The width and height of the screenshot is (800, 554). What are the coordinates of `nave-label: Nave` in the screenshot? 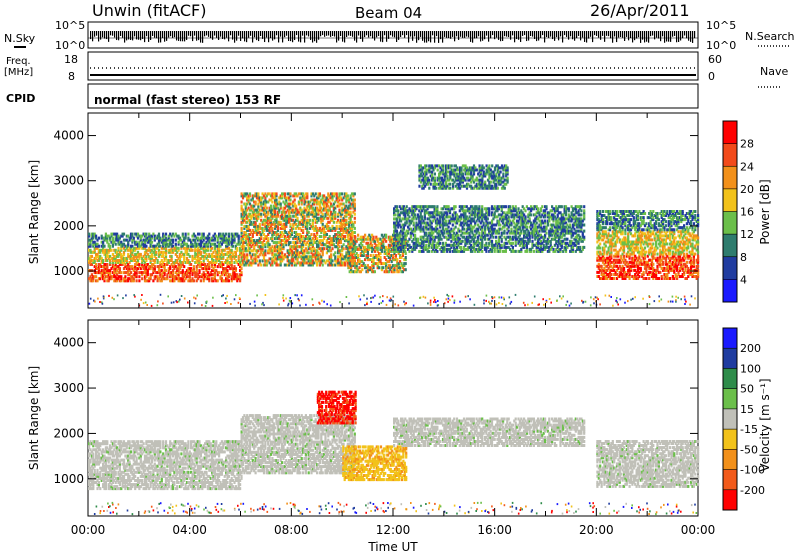 It's located at (774, 71).